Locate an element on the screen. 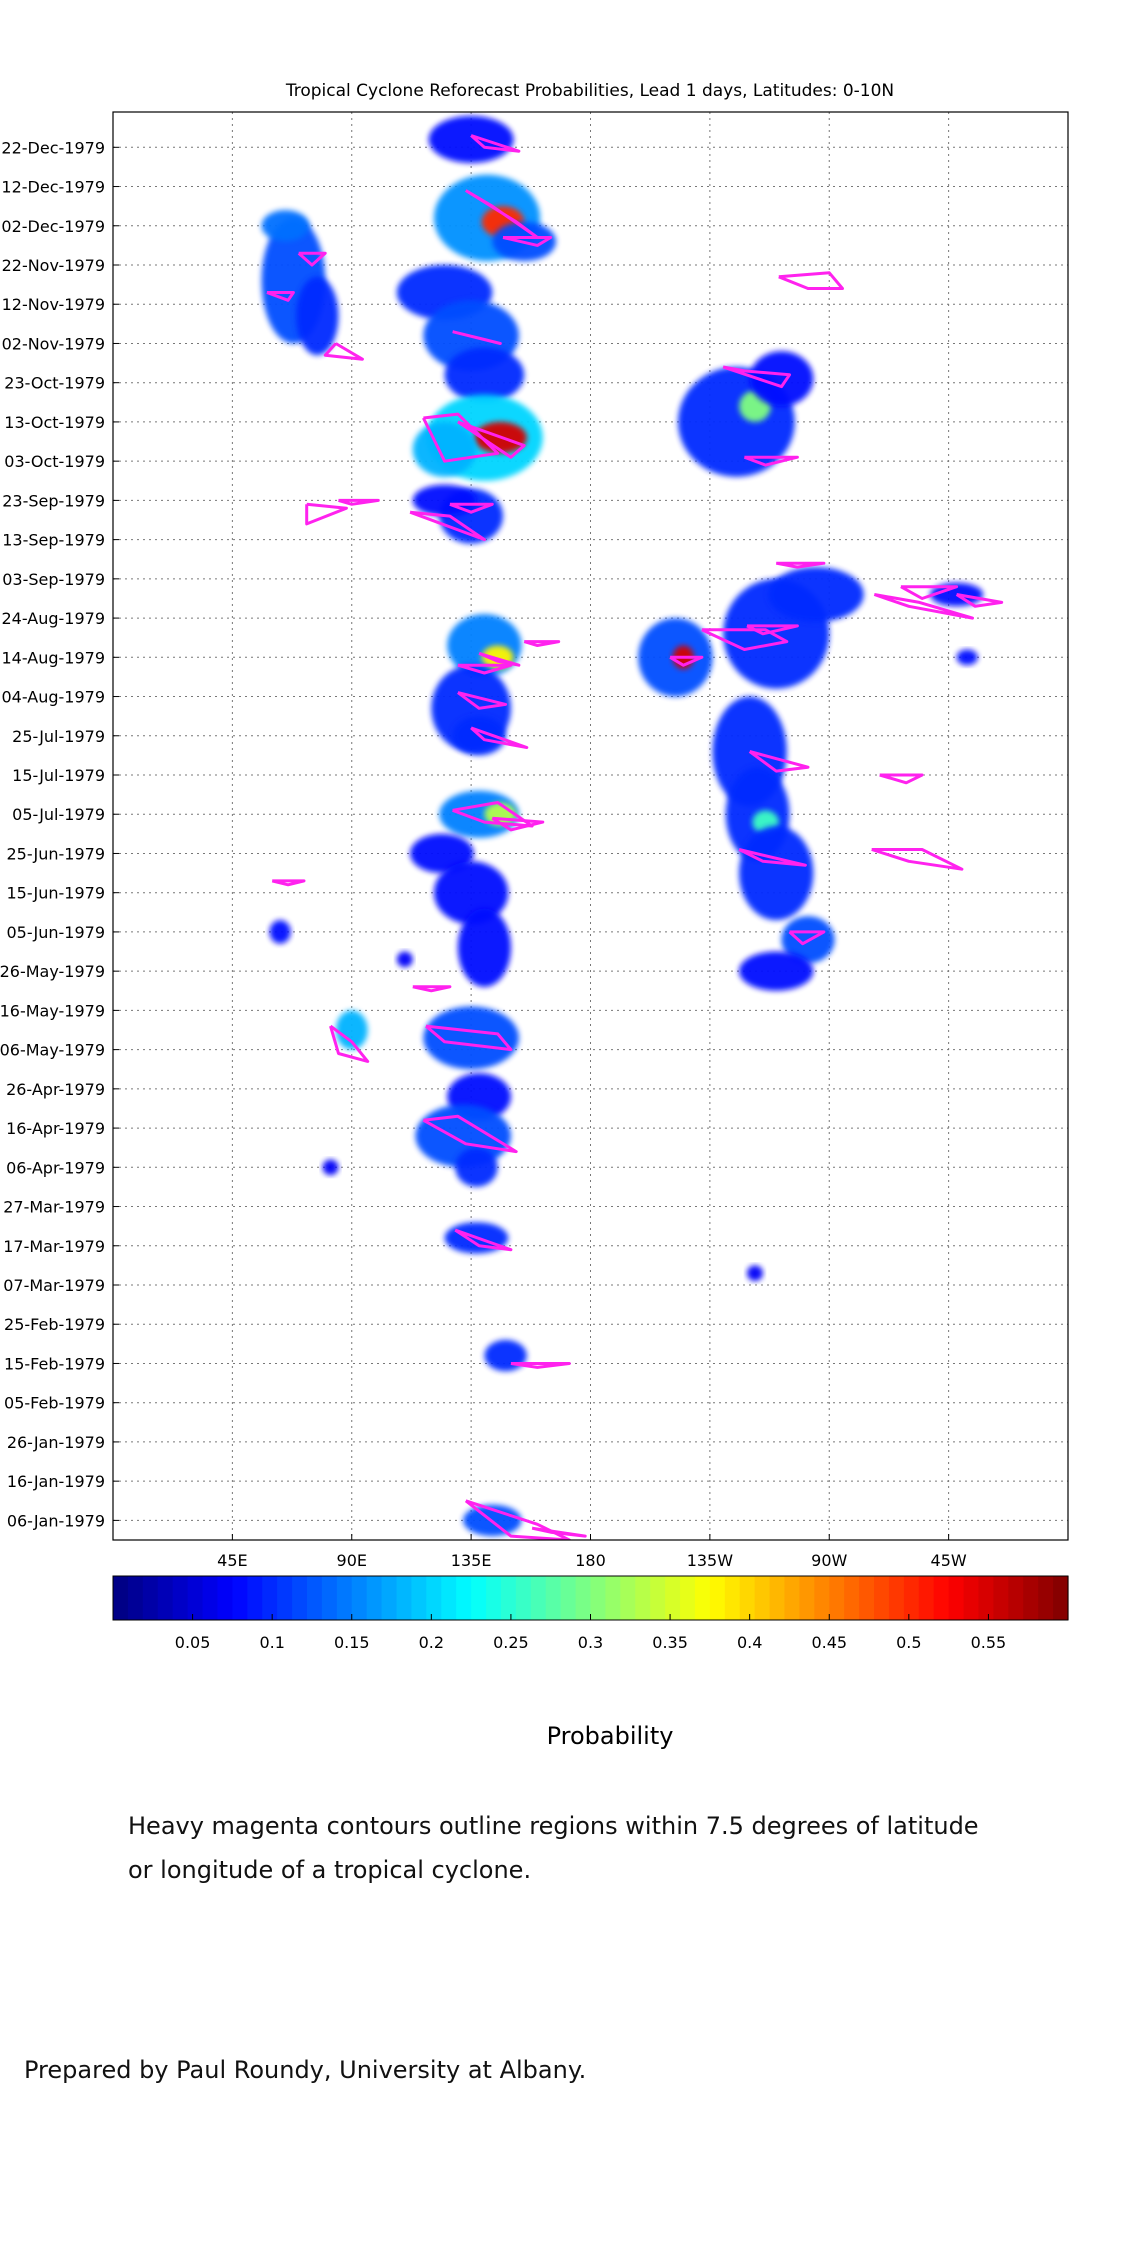 The height and width of the screenshot is (2250, 1126). x-tick-label-0: 45E is located at coordinates (232, 1560).